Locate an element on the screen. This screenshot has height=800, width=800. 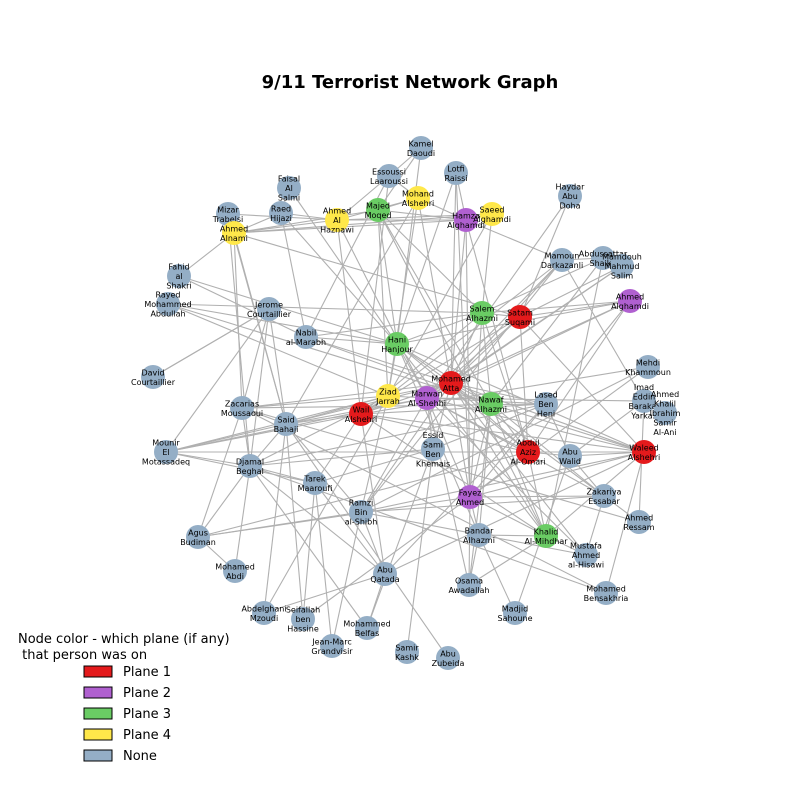
edge-tarek-jean_marc is located at coordinates (323, 564).